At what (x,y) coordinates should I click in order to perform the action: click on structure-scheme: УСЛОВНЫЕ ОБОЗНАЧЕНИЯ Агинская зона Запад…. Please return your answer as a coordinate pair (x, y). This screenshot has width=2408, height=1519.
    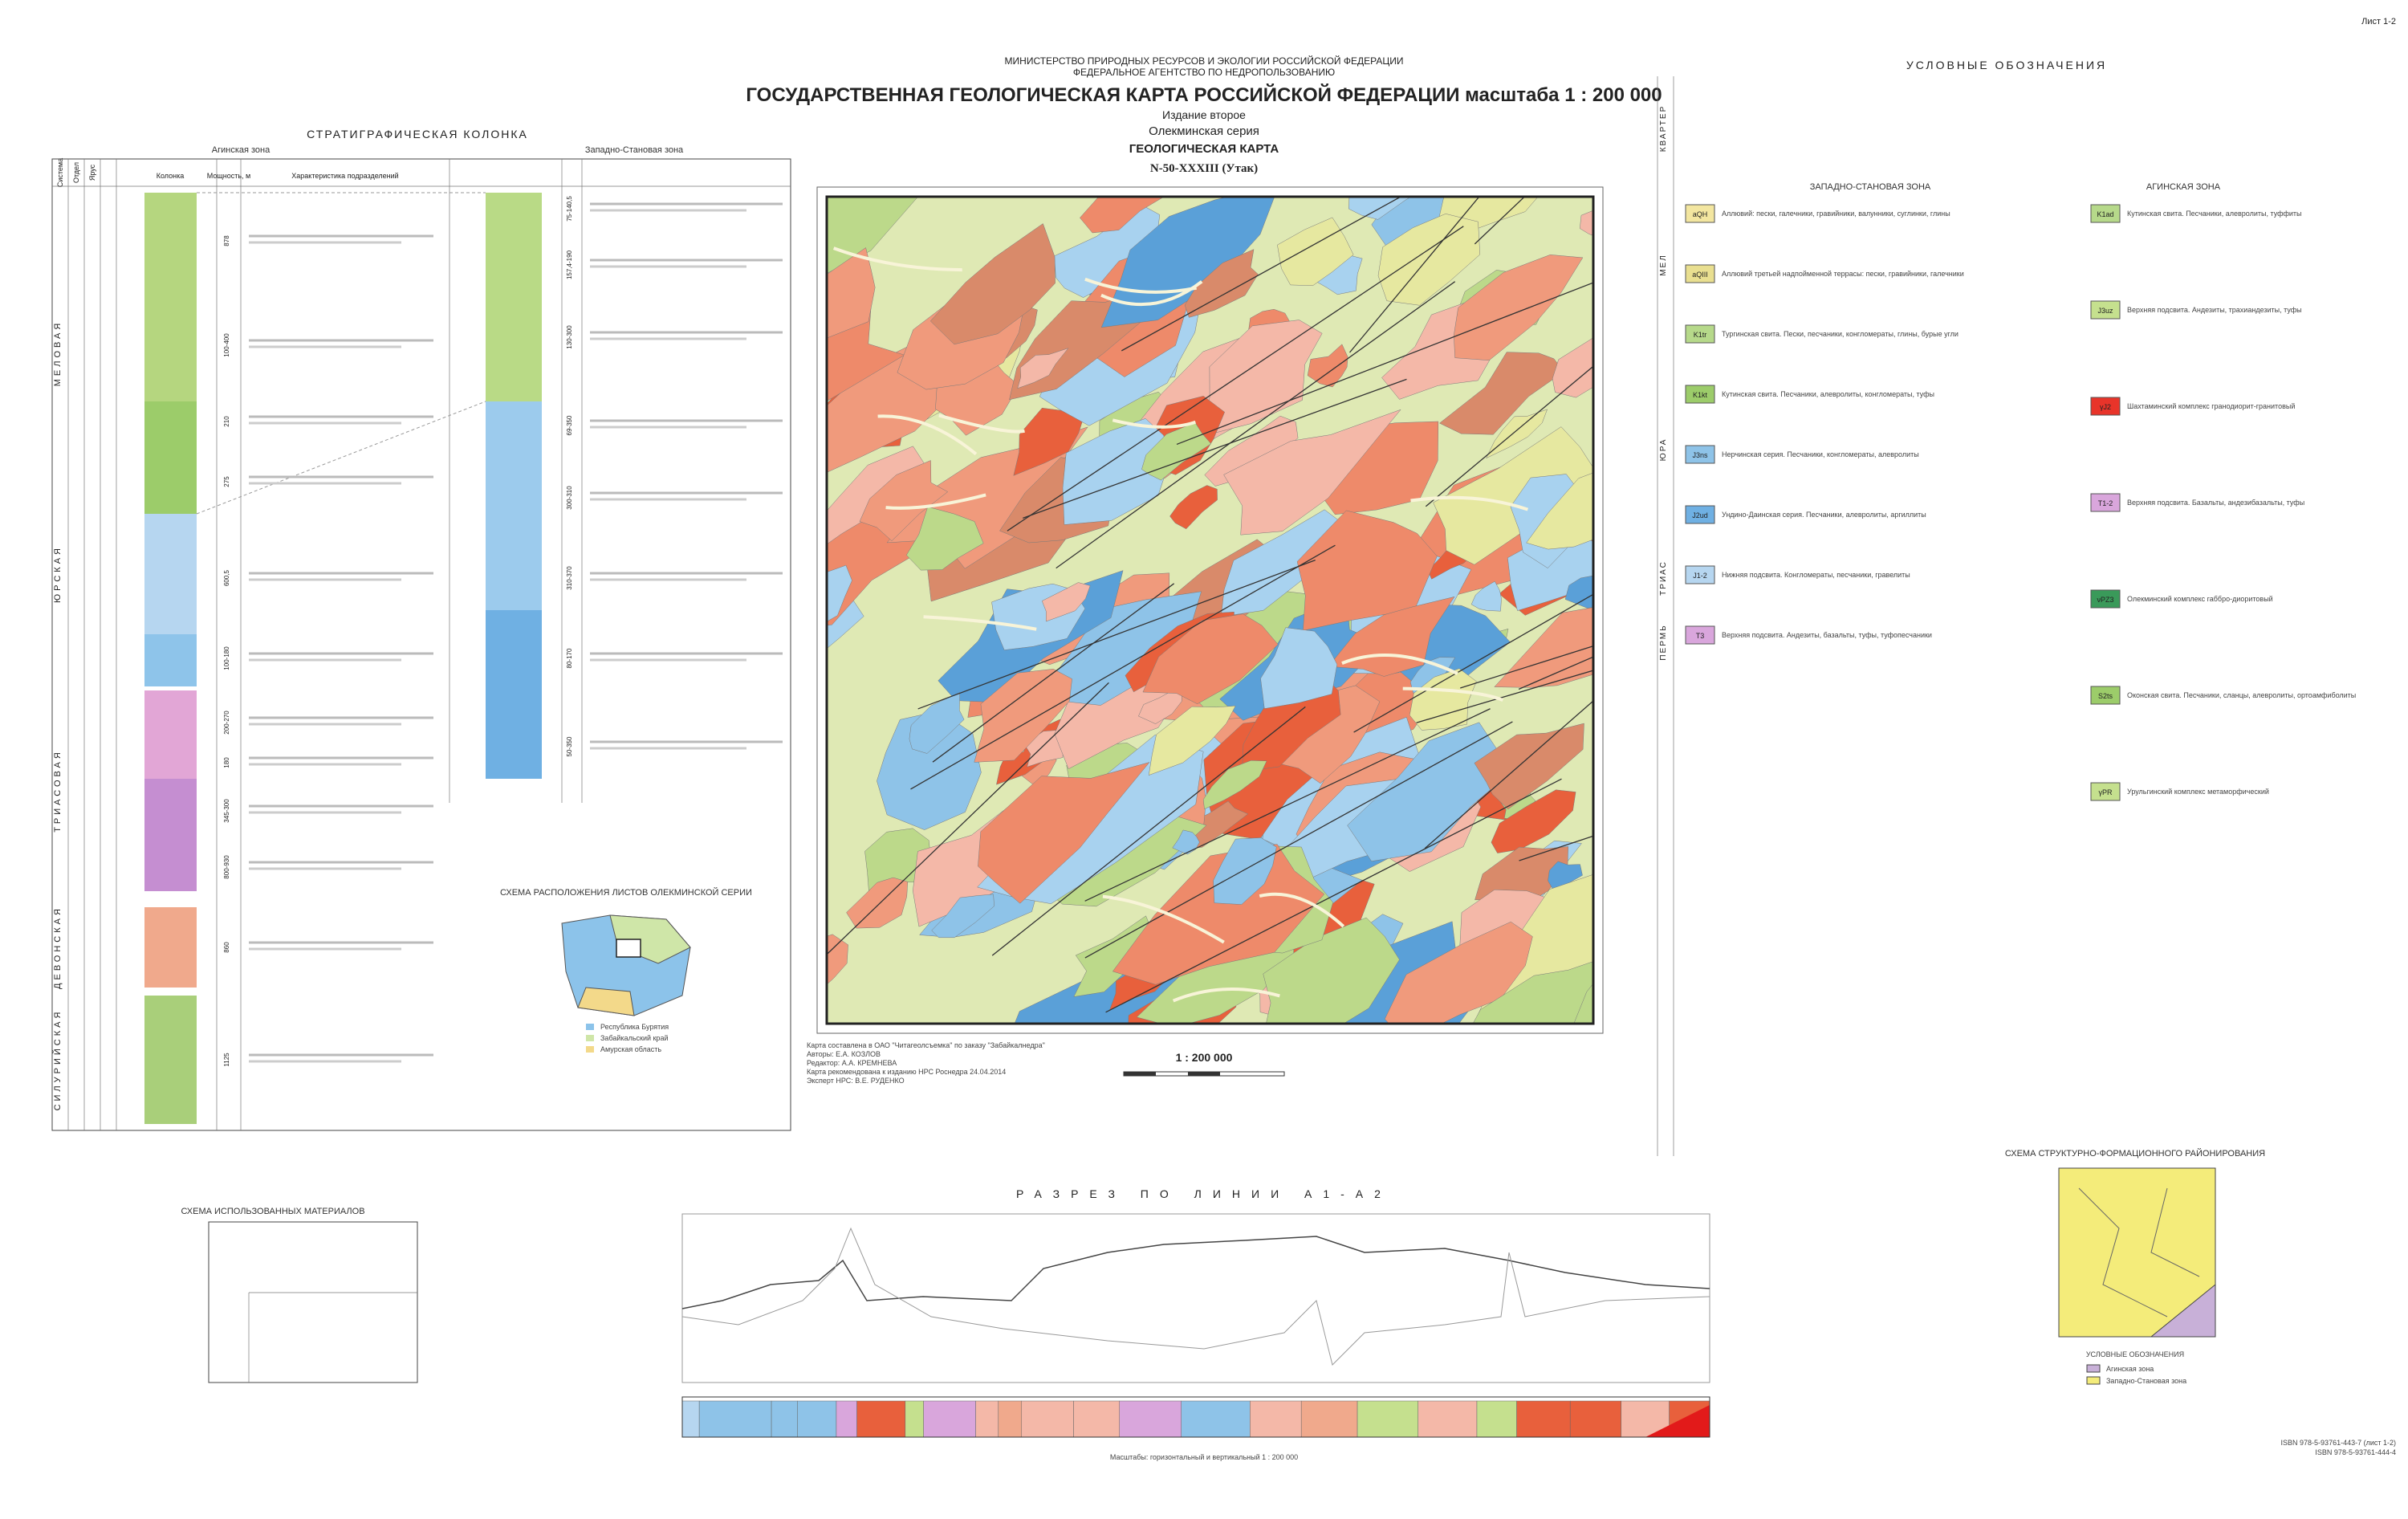
    Looking at the image, I should click on (2137, 1276).